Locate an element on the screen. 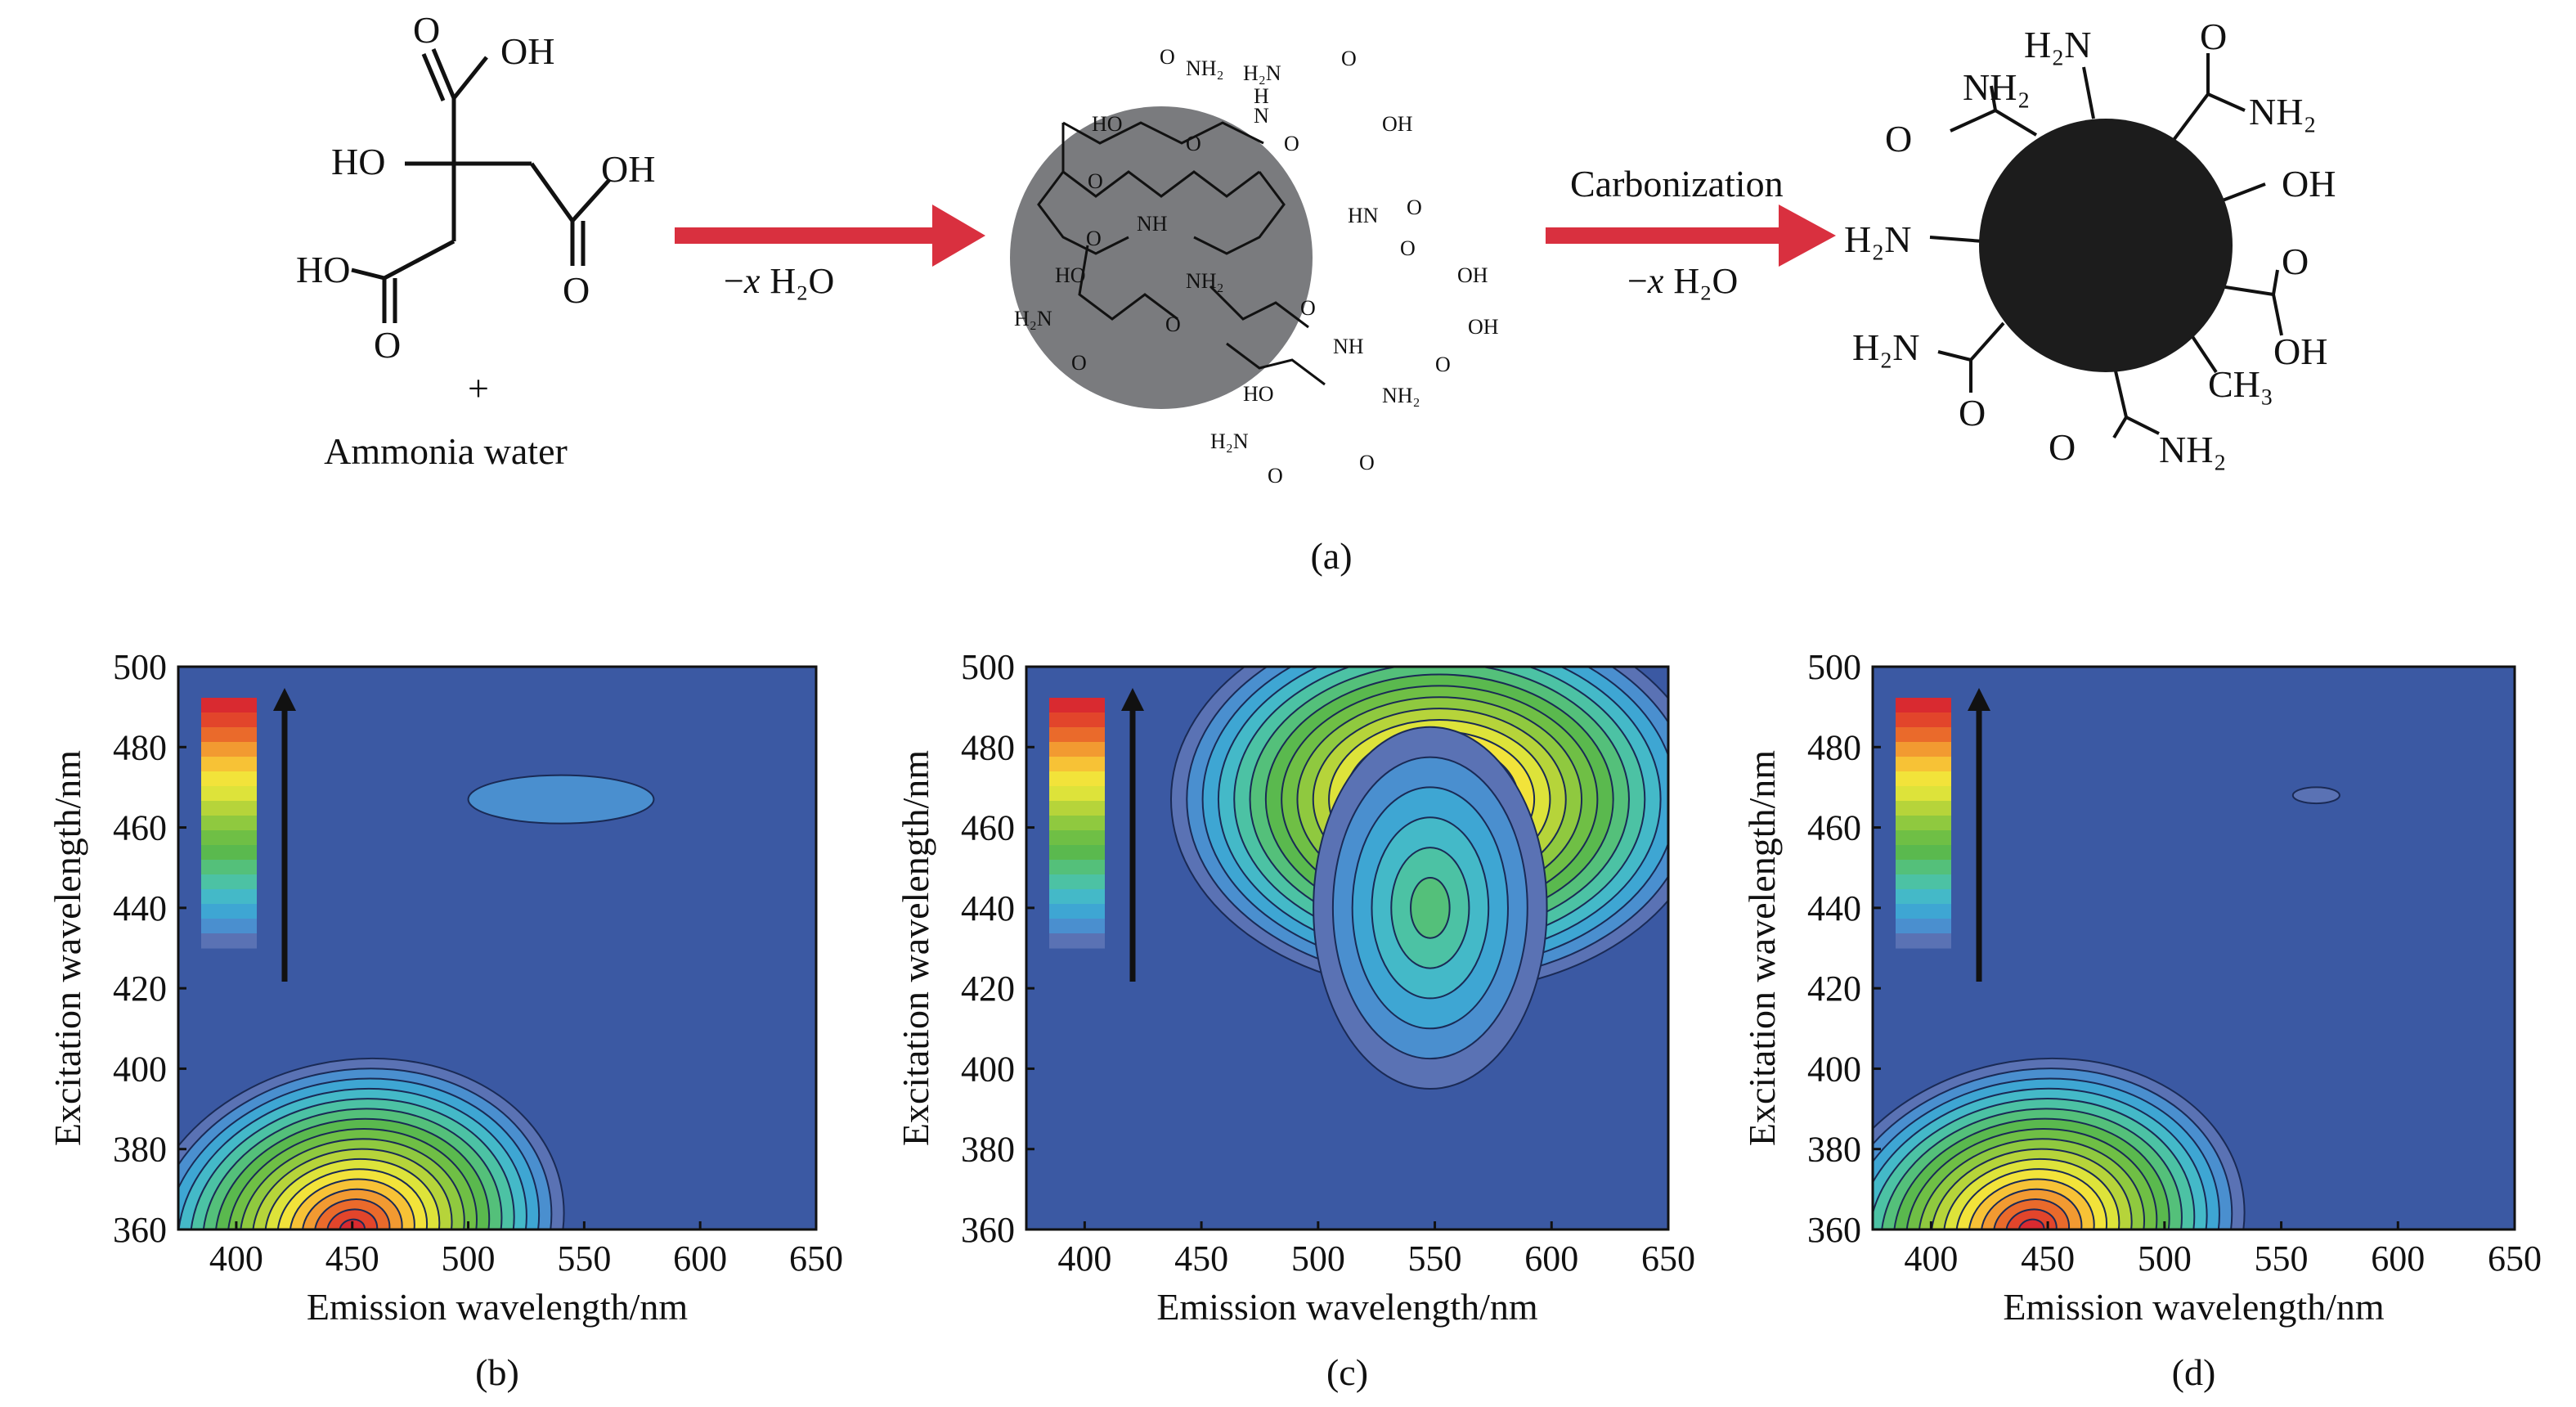 The height and width of the screenshot is (1407, 2576). cd-nh2-a: NH₂ is located at coordinates (1996, 87).